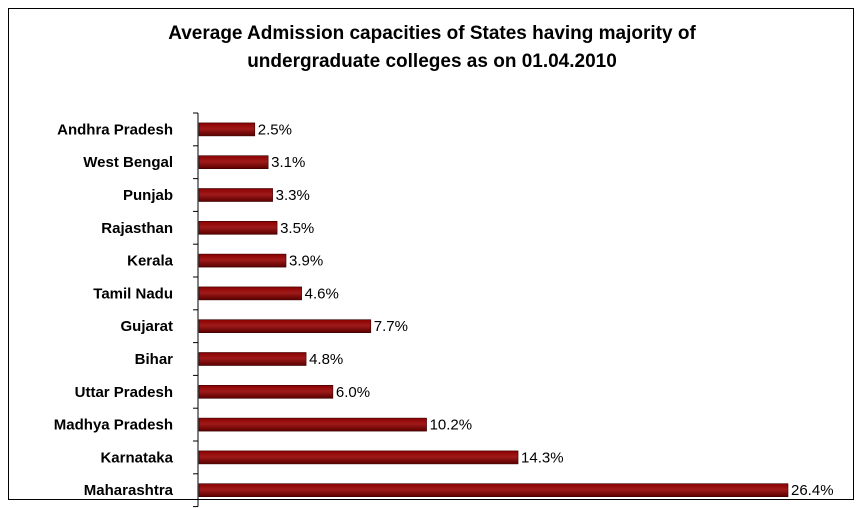  What do you see at coordinates (542, 457) in the screenshot?
I see `value-label: 14.3%` at bounding box center [542, 457].